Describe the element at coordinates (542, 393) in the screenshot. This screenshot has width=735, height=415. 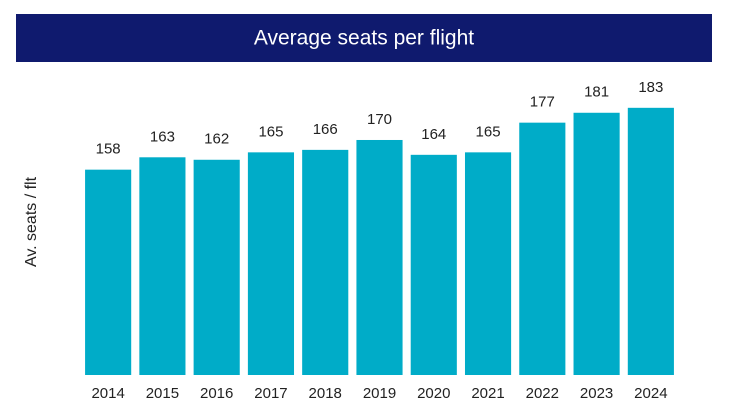
I see `x-tick-label: 2022` at that location.